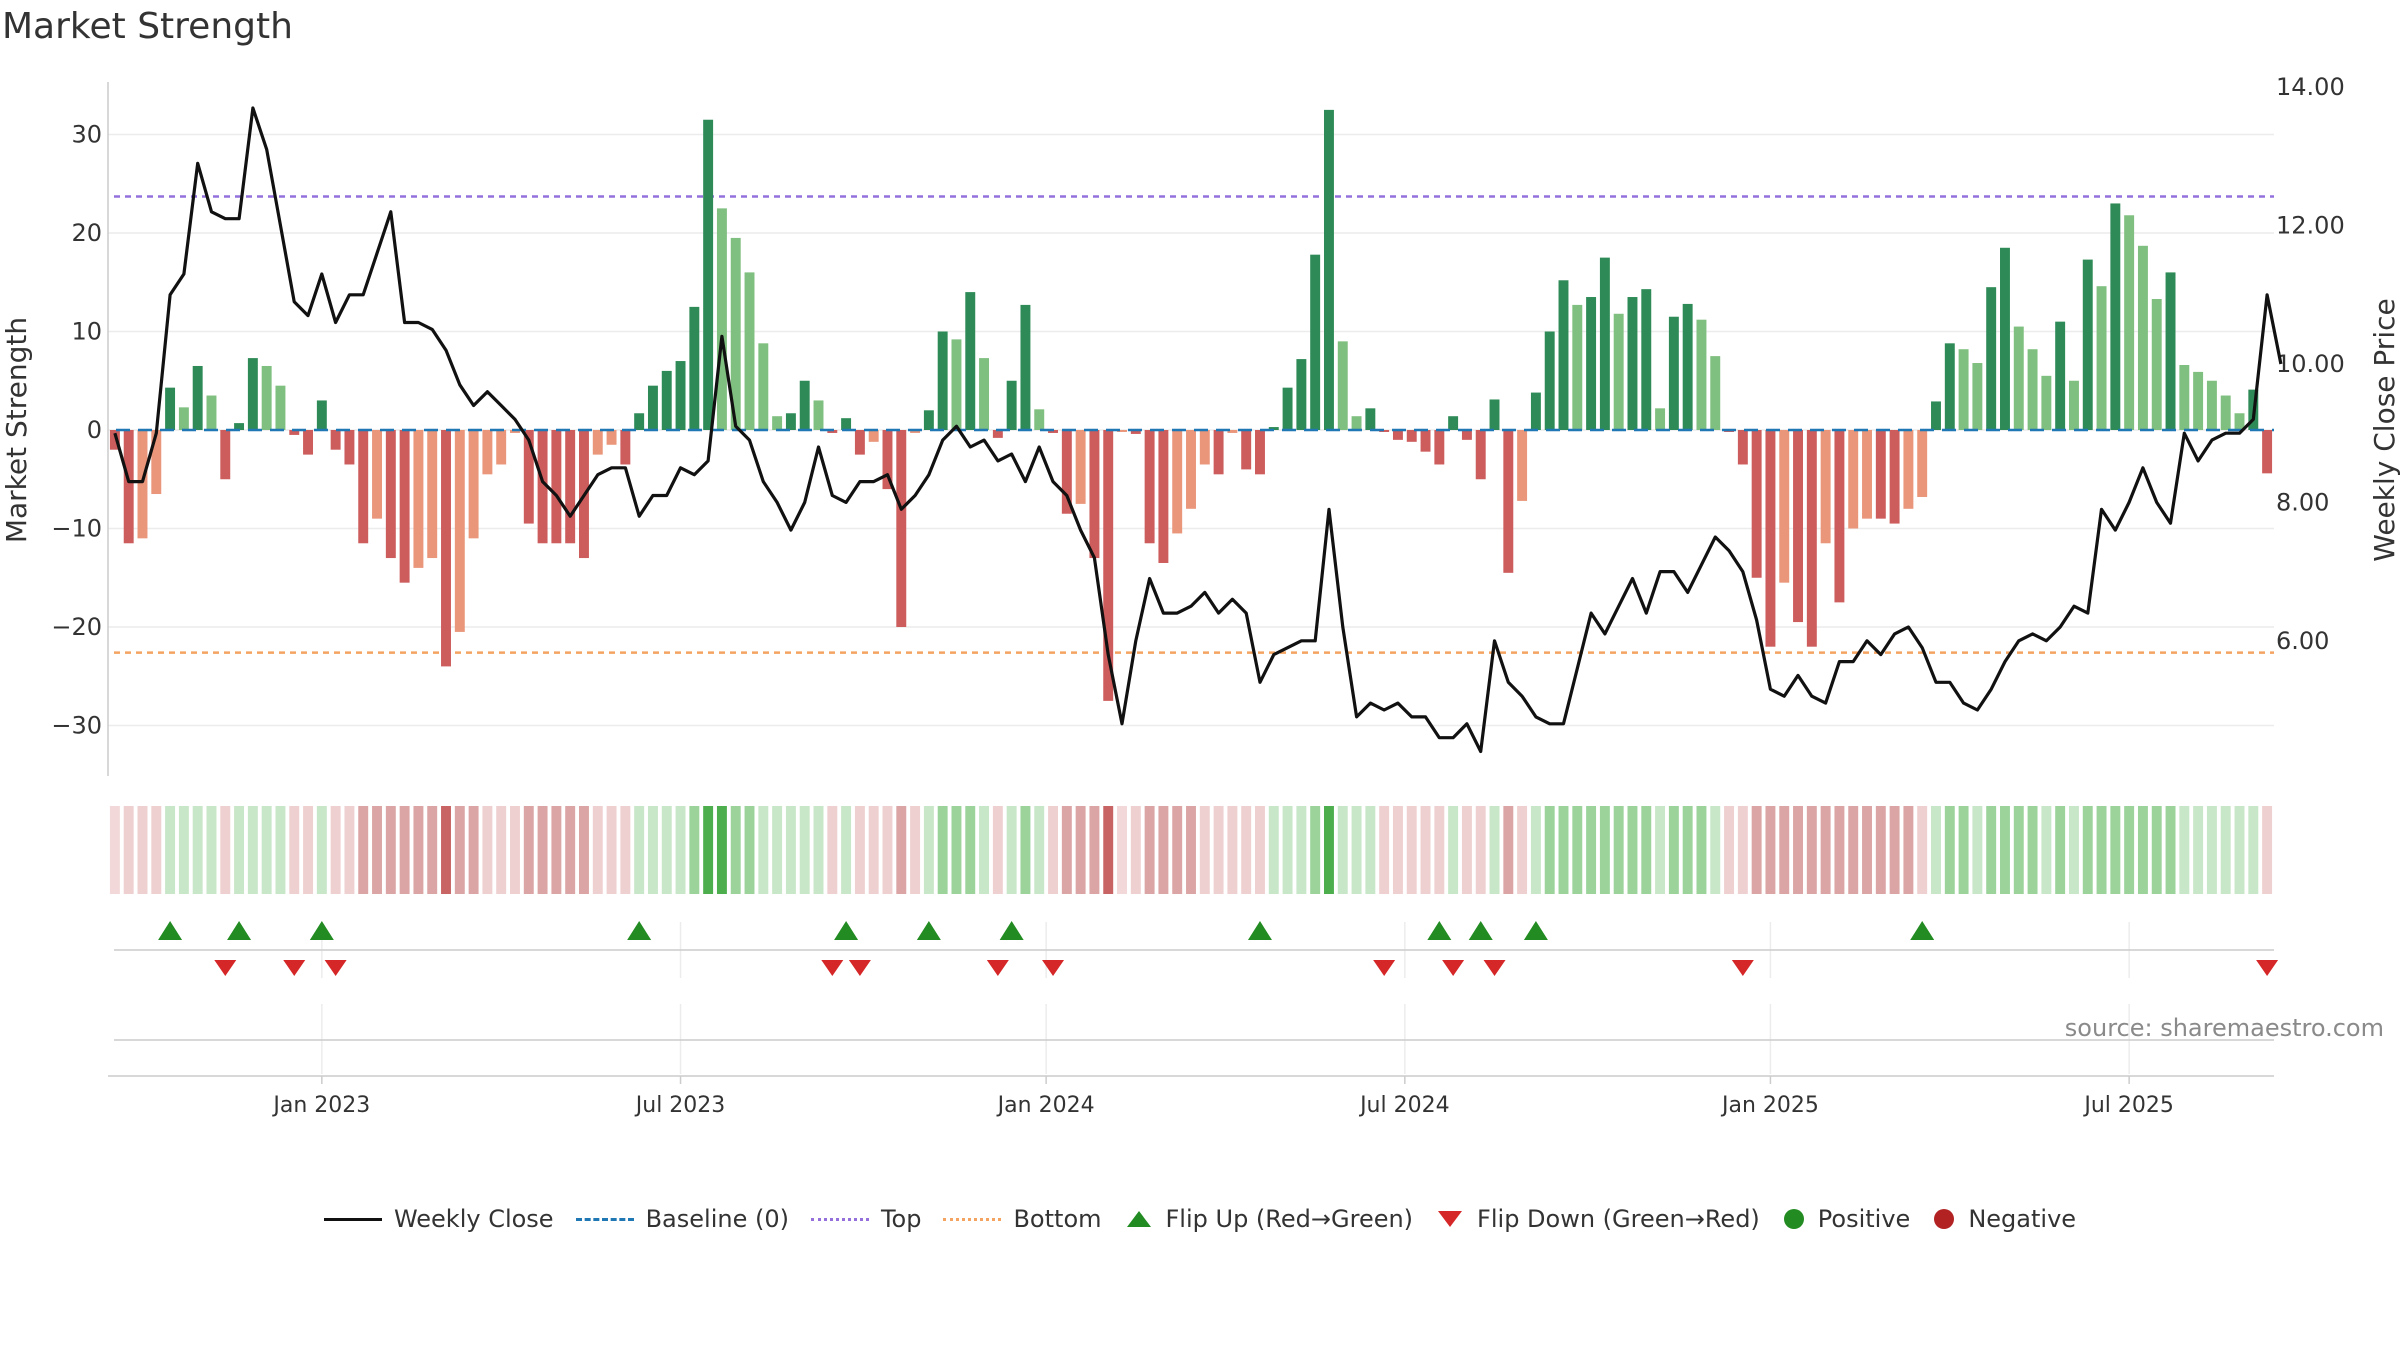  What do you see at coordinates (2022, 1219) in the screenshot?
I see `legend-label: Negative` at bounding box center [2022, 1219].